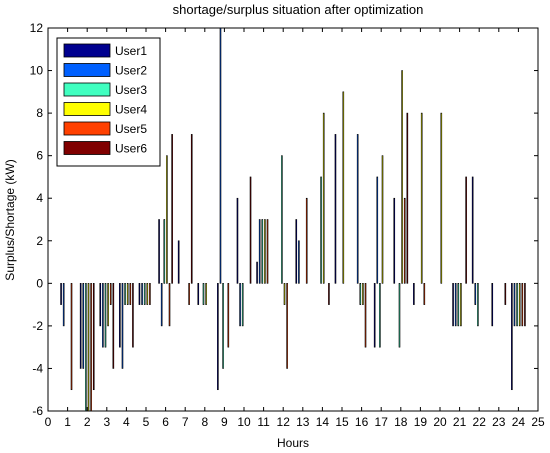 The image size is (550, 453). Describe the element at coordinates (185, 422) in the screenshot. I see `x-tick-label: 7` at that location.